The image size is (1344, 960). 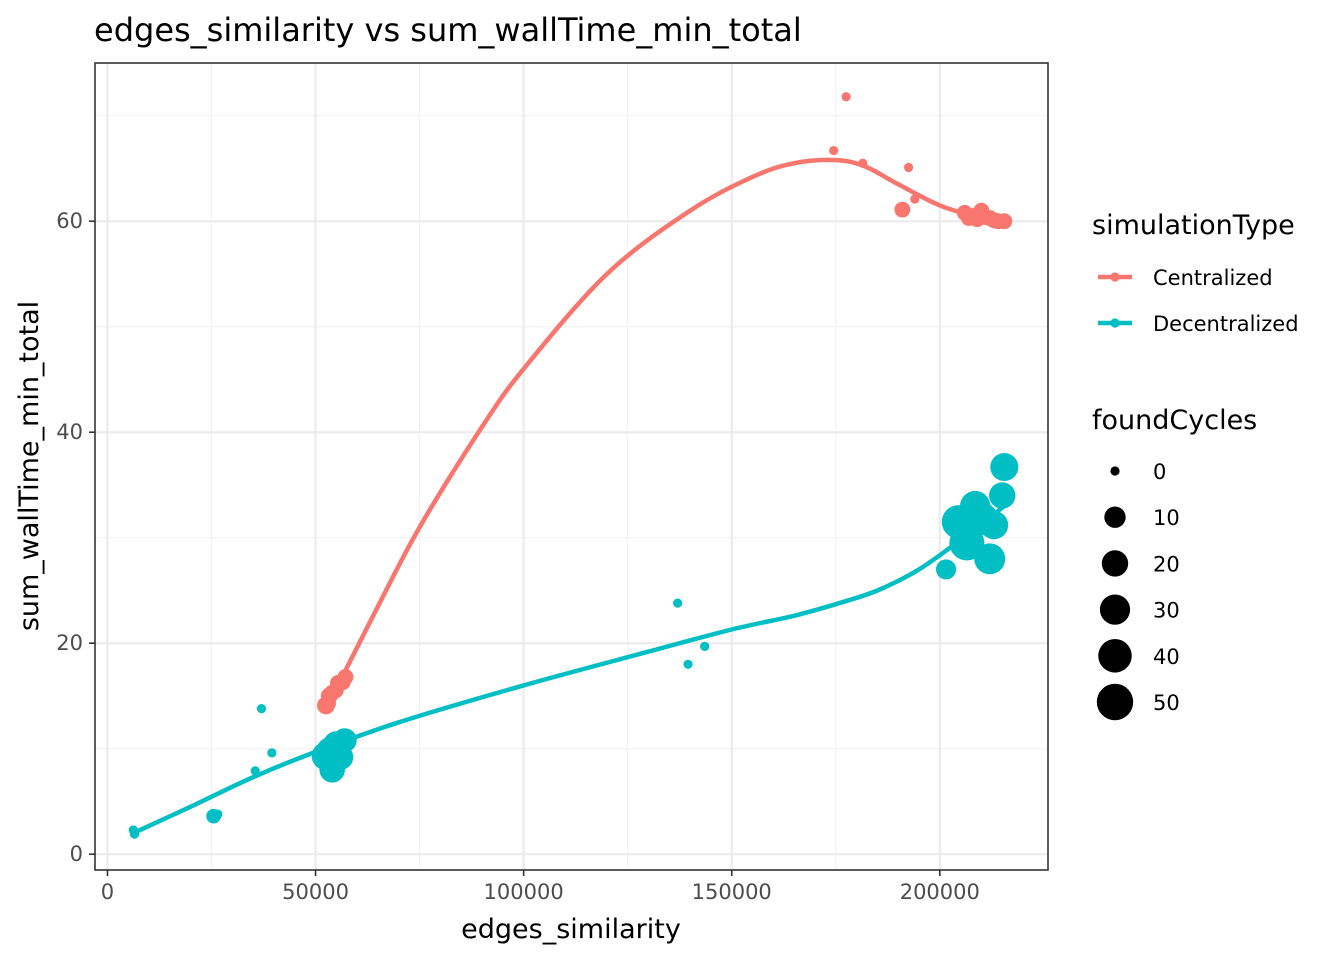 I want to click on size-legend-label: 50, so click(x=1166, y=703).